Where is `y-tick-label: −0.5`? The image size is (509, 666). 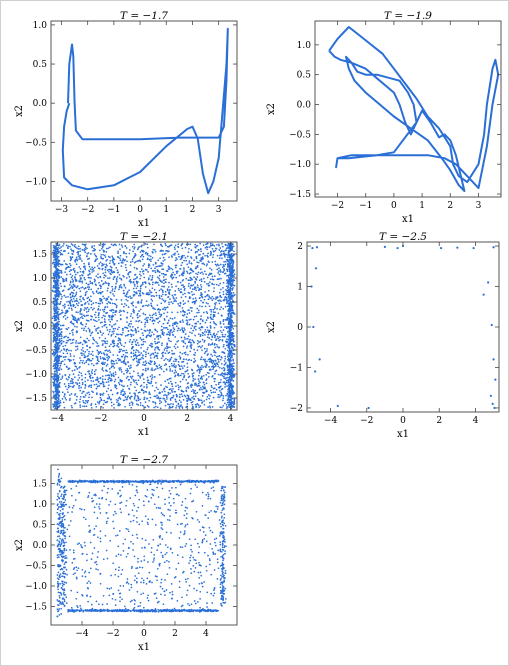
y-tick-label: −0.5 is located at coordinates (300, 135).